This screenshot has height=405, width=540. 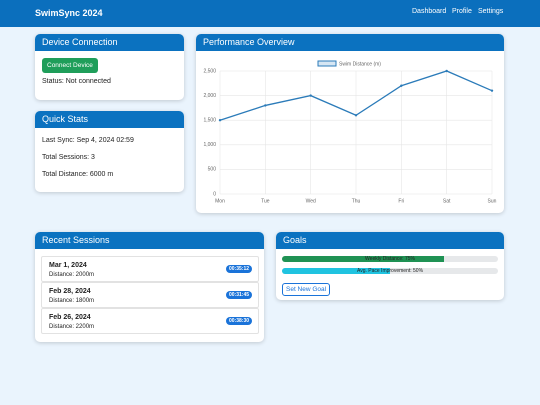 What do you see at coordinates (150, 321) in the screenshot?
I see `session-item: Feb 26, 2024 Distance: 2200m 00:38:30` at bounding box center [150, 321].